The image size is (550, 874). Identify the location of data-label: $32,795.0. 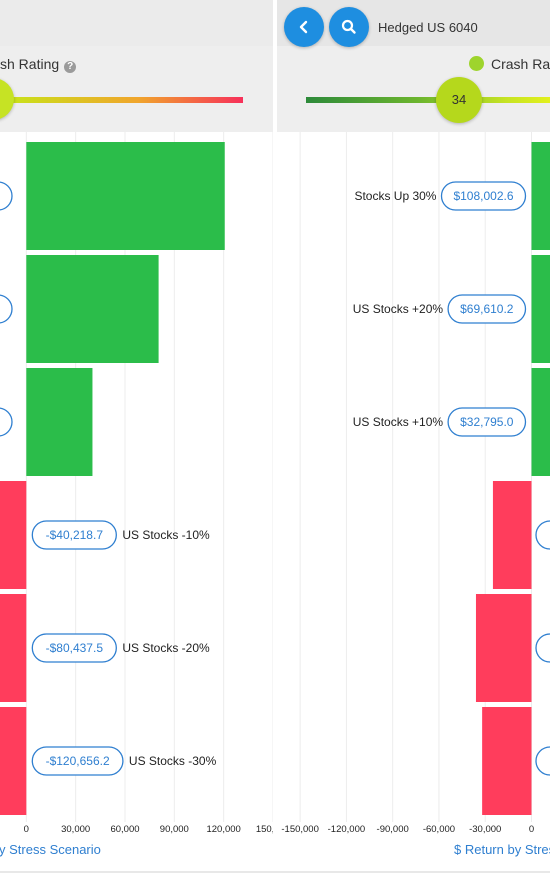
(487, 422).